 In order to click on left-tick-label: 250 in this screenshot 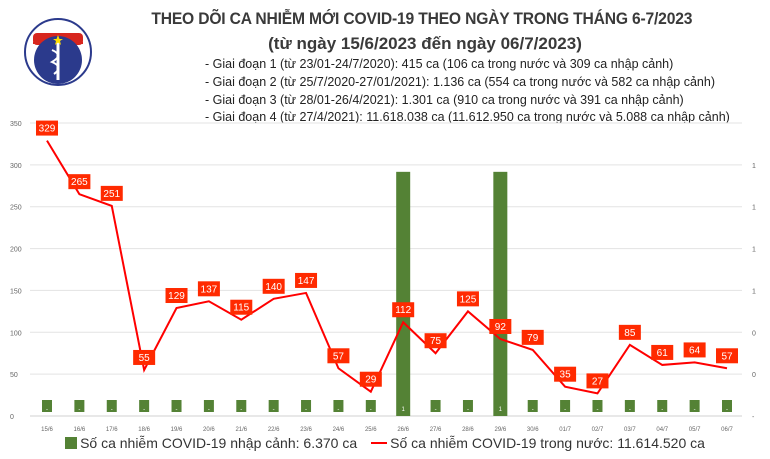, I will do `click(16, 208)`.